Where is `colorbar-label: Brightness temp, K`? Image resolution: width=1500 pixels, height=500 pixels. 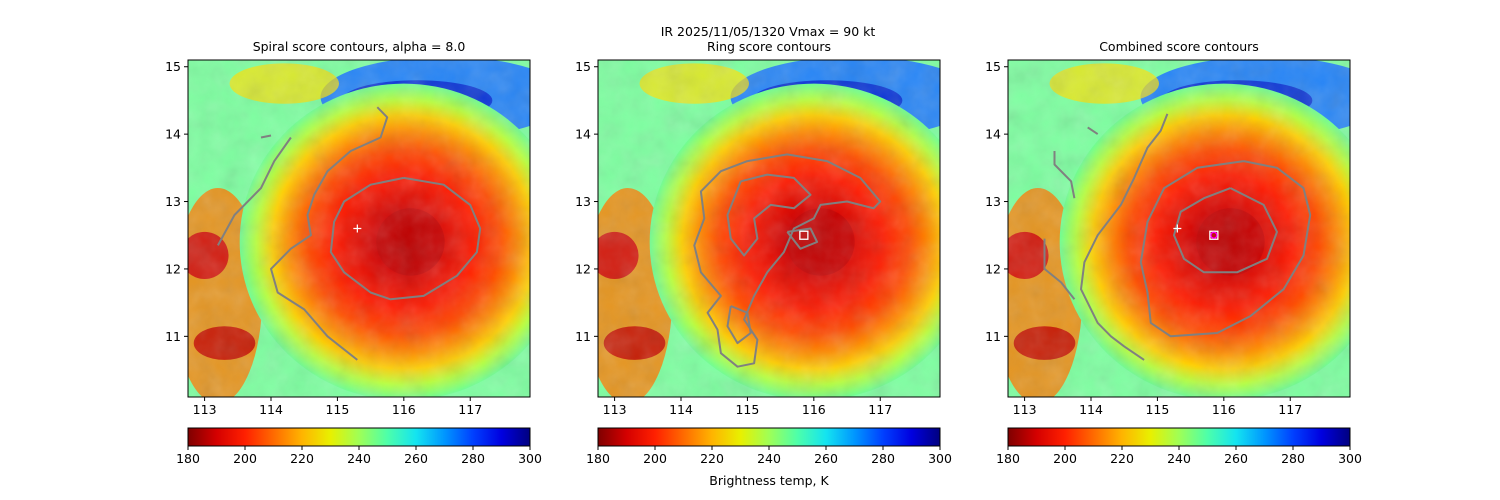 colorbar-label: Brightness temp, K is located at coordinates (769, 480).